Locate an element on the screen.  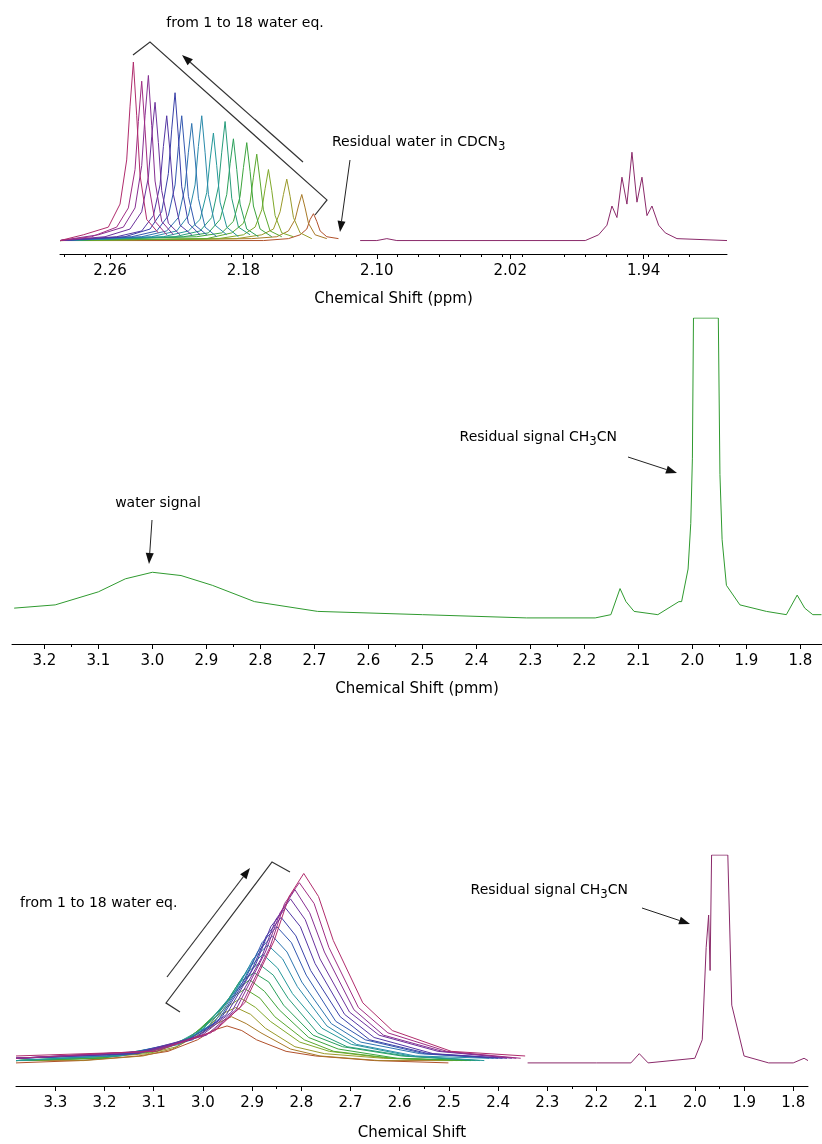
x-tick-label: 2.26 is located at coordinates (110, 269).